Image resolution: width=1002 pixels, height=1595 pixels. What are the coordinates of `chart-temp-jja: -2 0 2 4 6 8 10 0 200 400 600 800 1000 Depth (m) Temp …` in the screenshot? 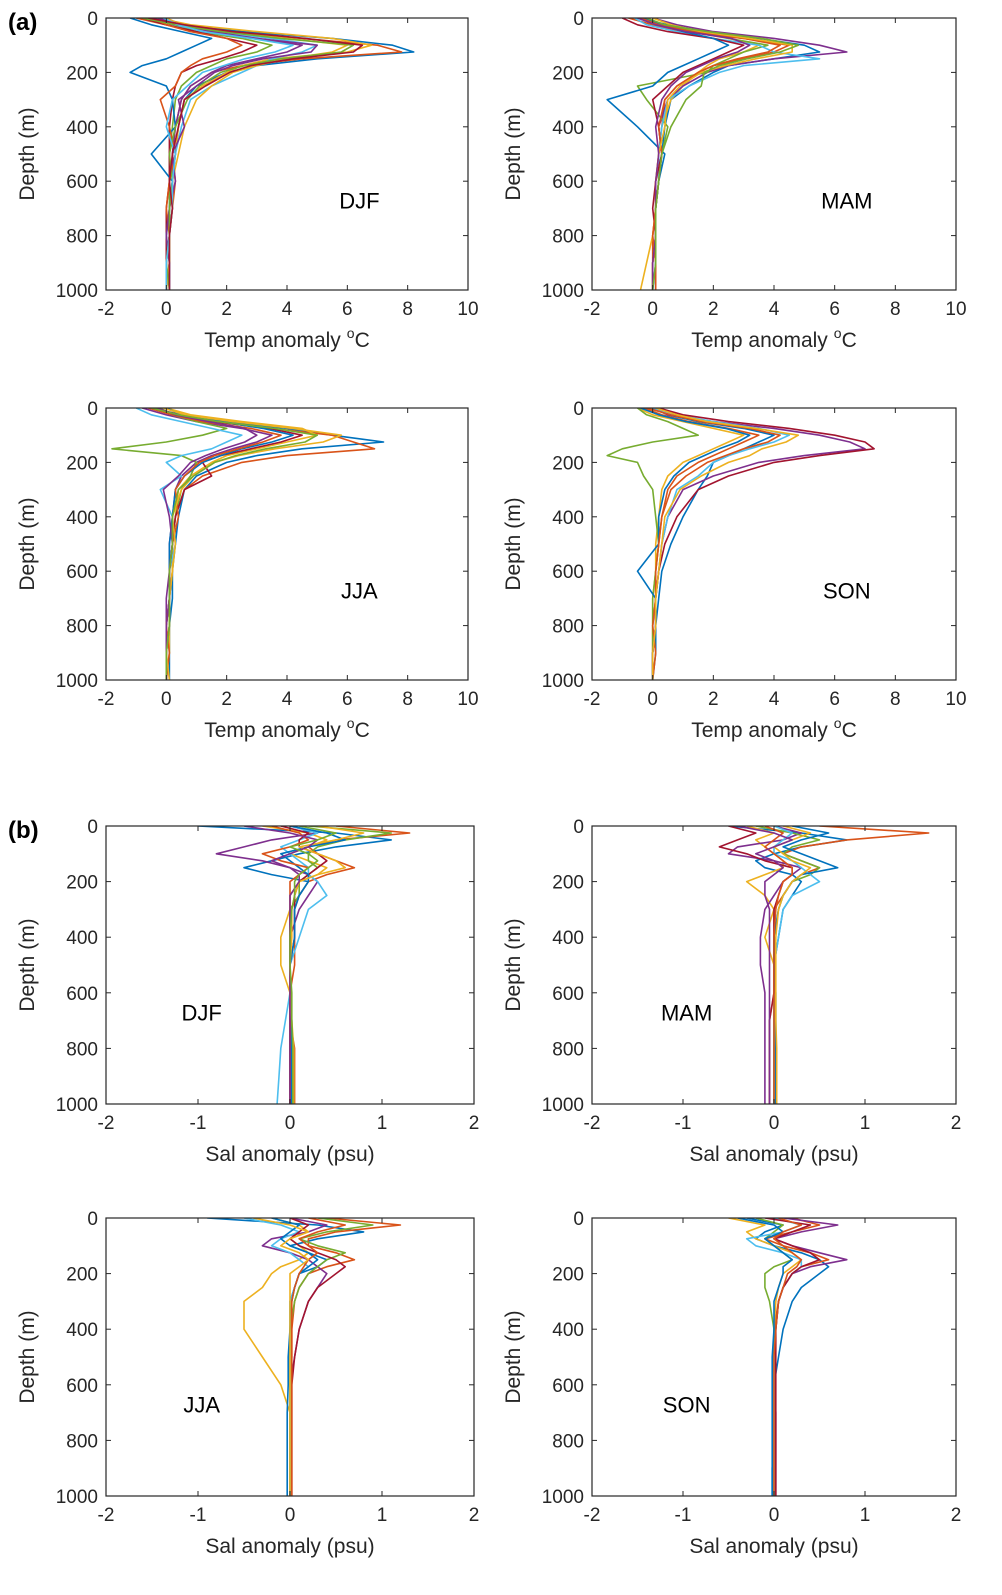 It's located at (247, 570).